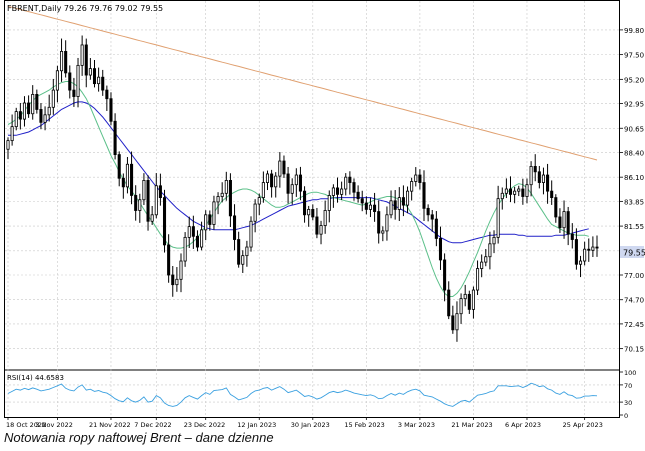 This screenshot has width=645, height=451. Describe the element at coordinates (634, 325) in the screenshot. I see `y-tick-label: 72.45` at that location.